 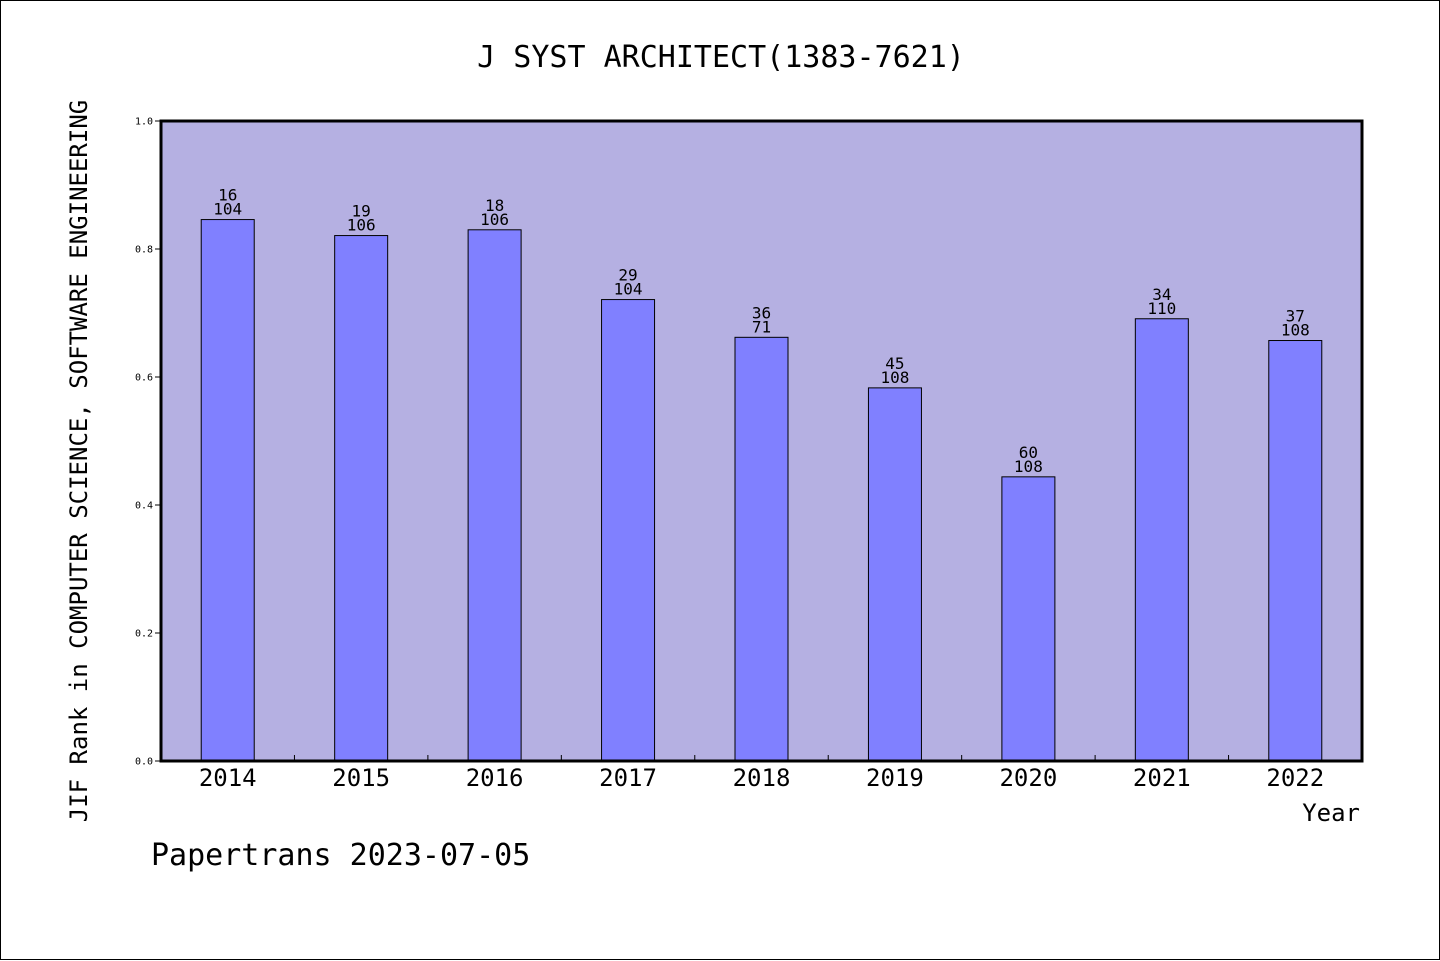 I want to click on x-tick-label: 2019, so click(x=895, y=778).